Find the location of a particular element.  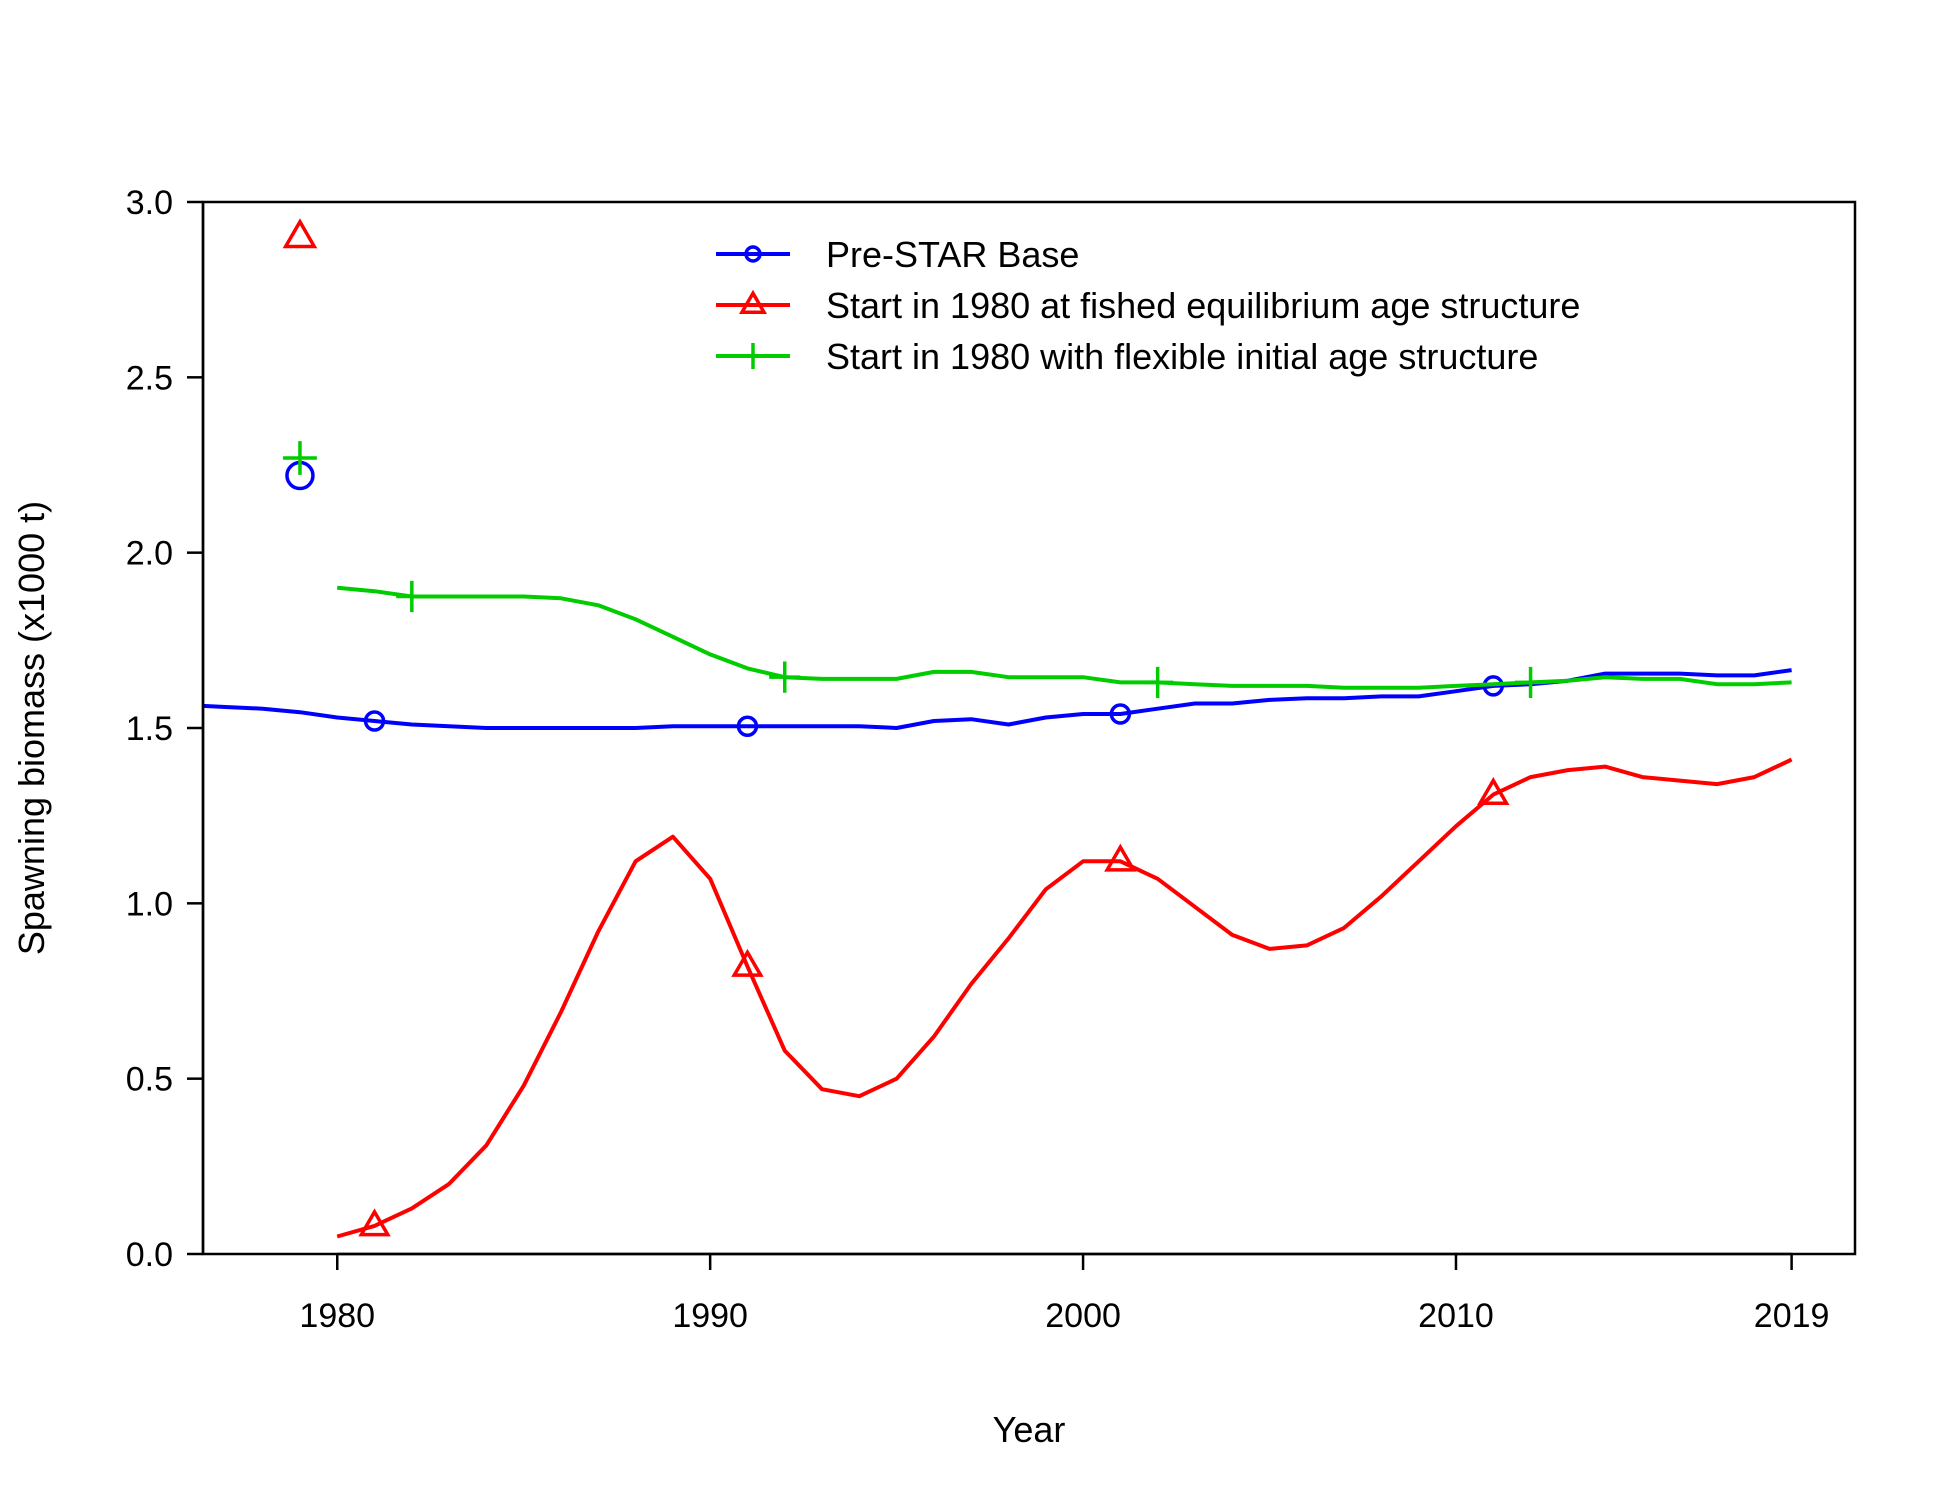

series-line is located at coordinates (1064, 637).